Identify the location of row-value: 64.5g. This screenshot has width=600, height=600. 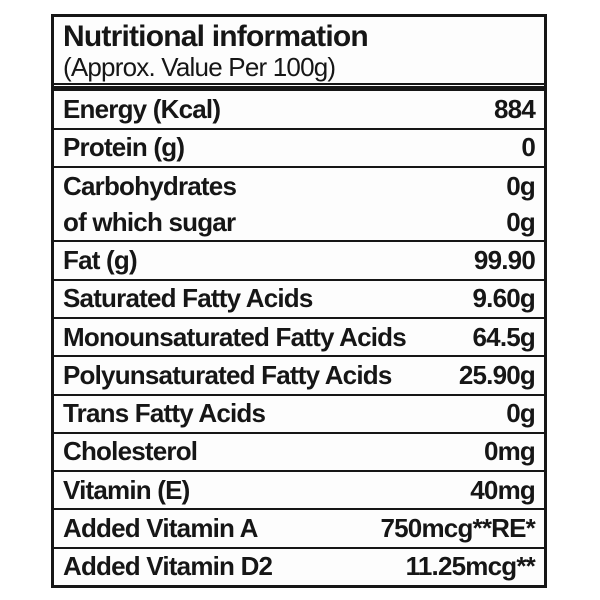
(504, 336).